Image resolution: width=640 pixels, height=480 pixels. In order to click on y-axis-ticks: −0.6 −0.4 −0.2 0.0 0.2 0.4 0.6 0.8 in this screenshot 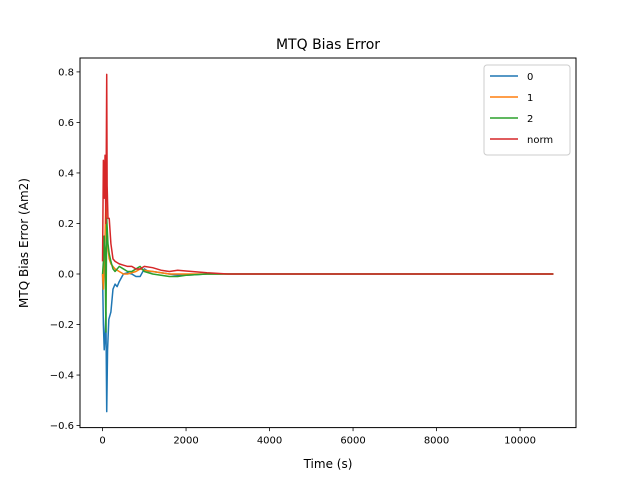, I will do `click(65, 249)`.